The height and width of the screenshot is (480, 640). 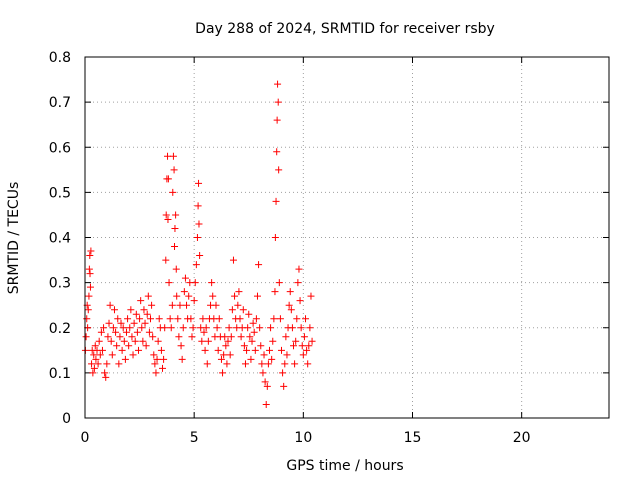 I want to click on y-axis-label: SRMTID / TECUs, so click(x=14, y=238).